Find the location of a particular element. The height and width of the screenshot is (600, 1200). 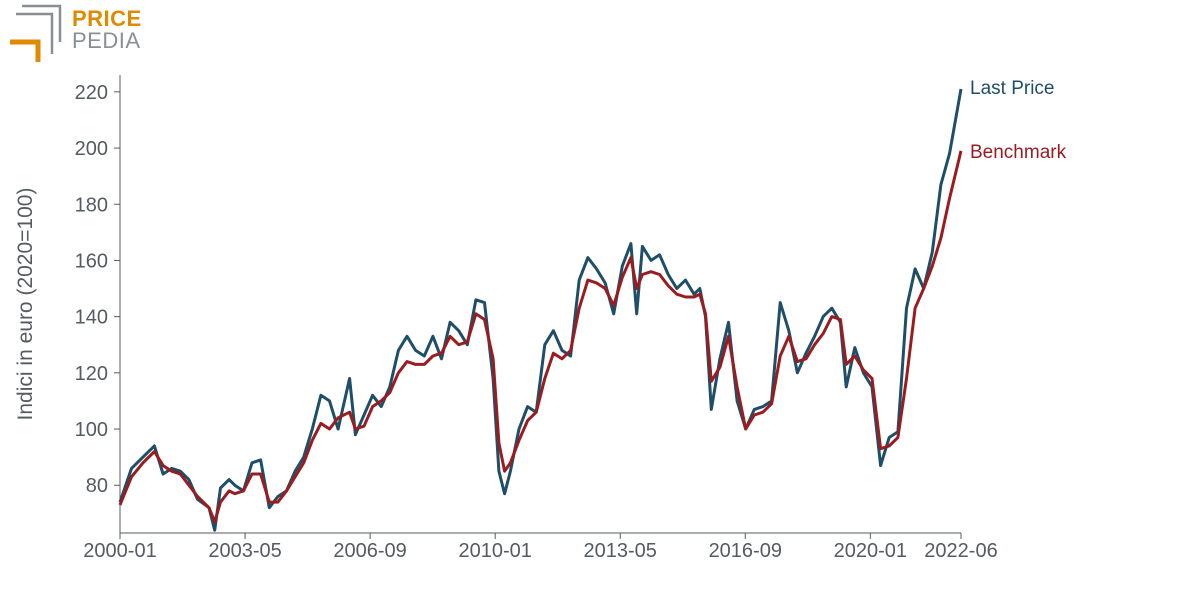

pricepedia-logo-mark is located at coordinates (36, 33).